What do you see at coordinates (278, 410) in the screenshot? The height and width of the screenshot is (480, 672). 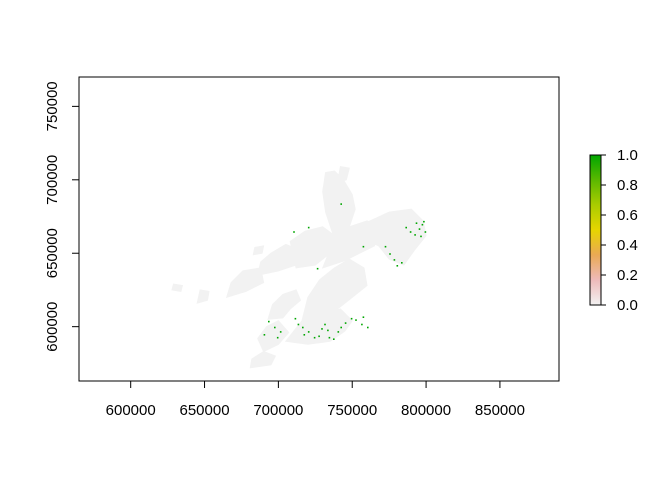 I see `x-tick-label-2: 700000` at bounding box center [278, 410].